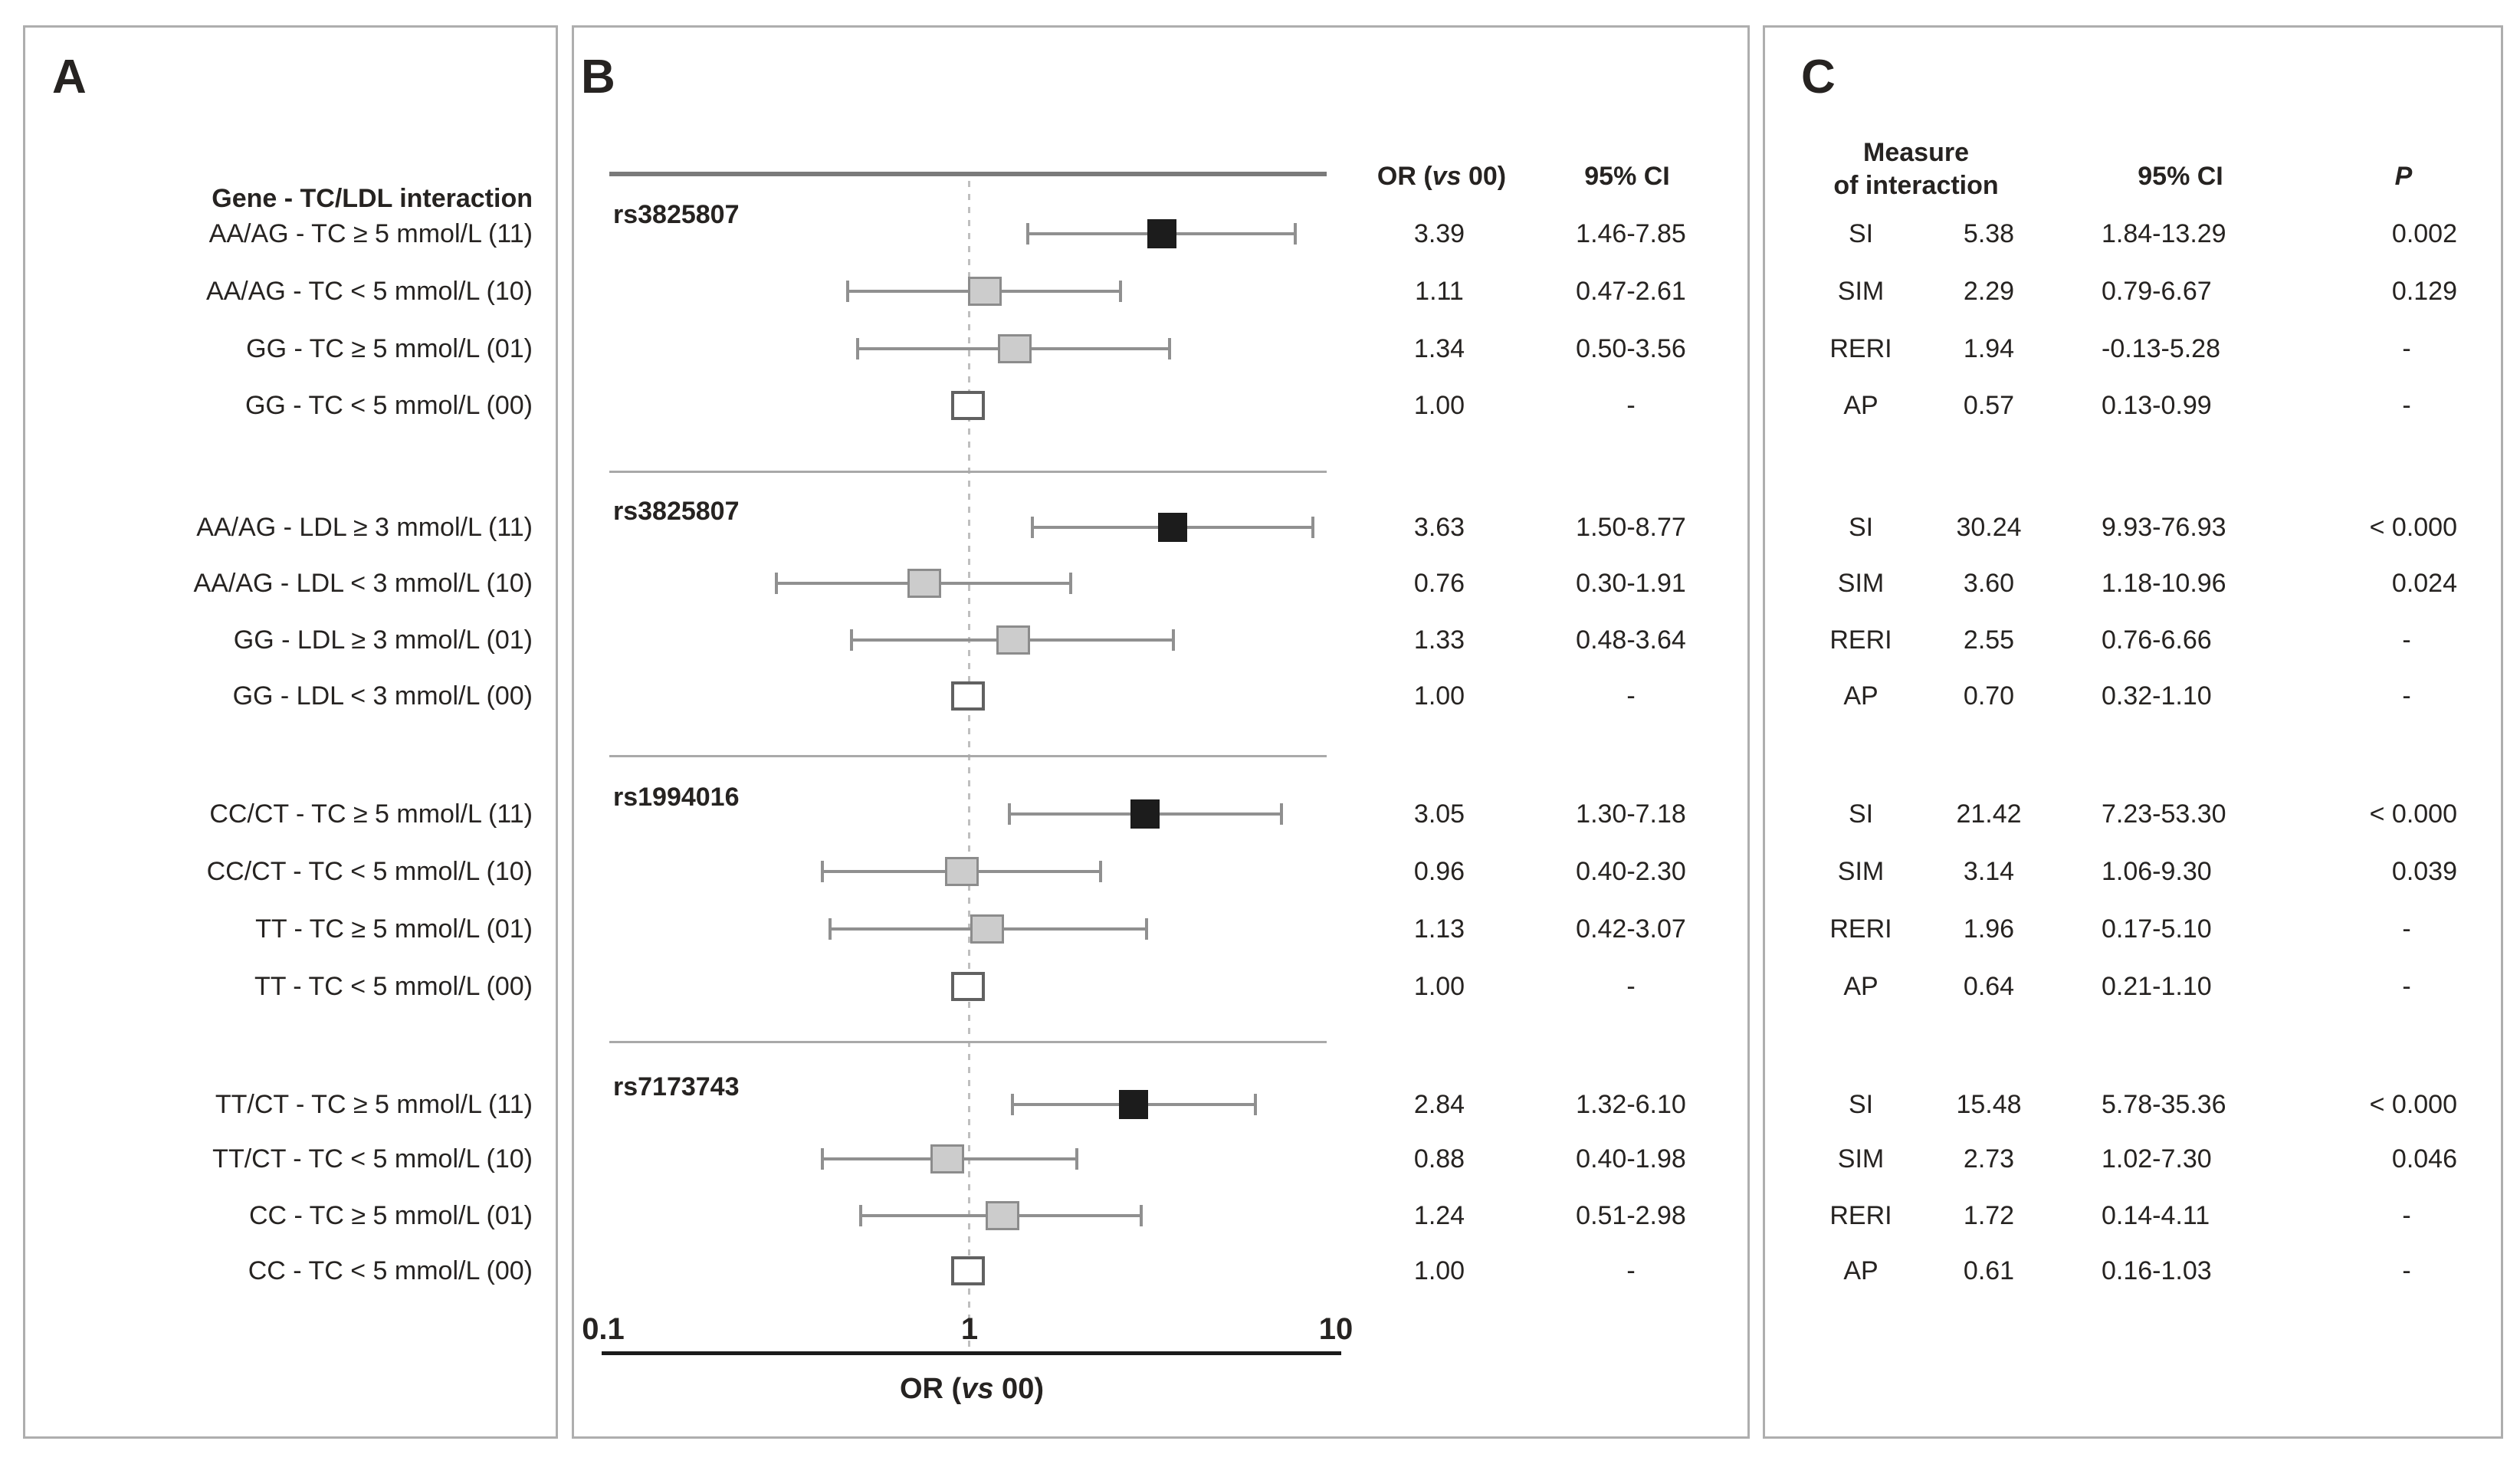  Describe the element at coordinates (2164, 233) in the screenshot. I see `measure-ci: 1.84-13.29` at that location.